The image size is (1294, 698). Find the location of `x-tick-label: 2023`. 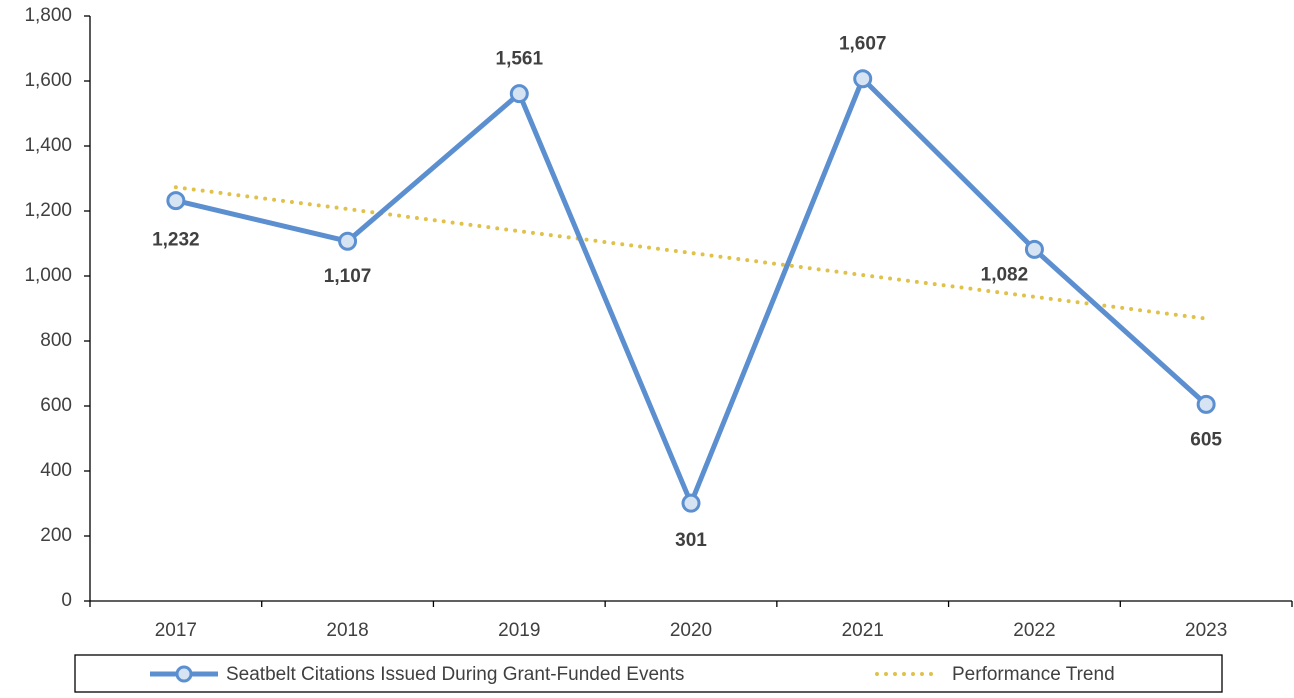

x-tick-label: 2023 is located at coordinates (1206, 630).